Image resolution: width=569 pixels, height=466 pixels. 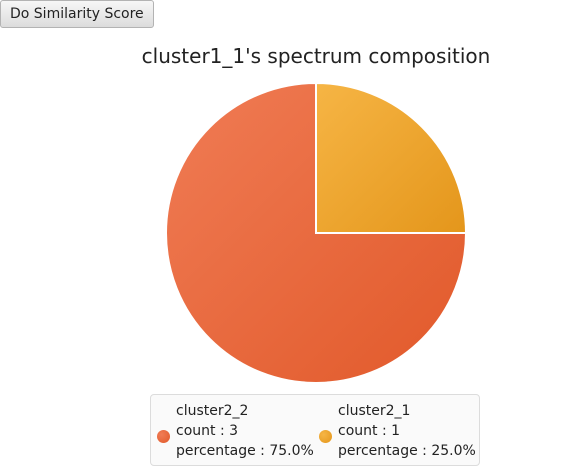 What do you see at coordinates (207, 431) in the screenshot?
I see `legend-count: count : 3` at bounding box center [207, 431].